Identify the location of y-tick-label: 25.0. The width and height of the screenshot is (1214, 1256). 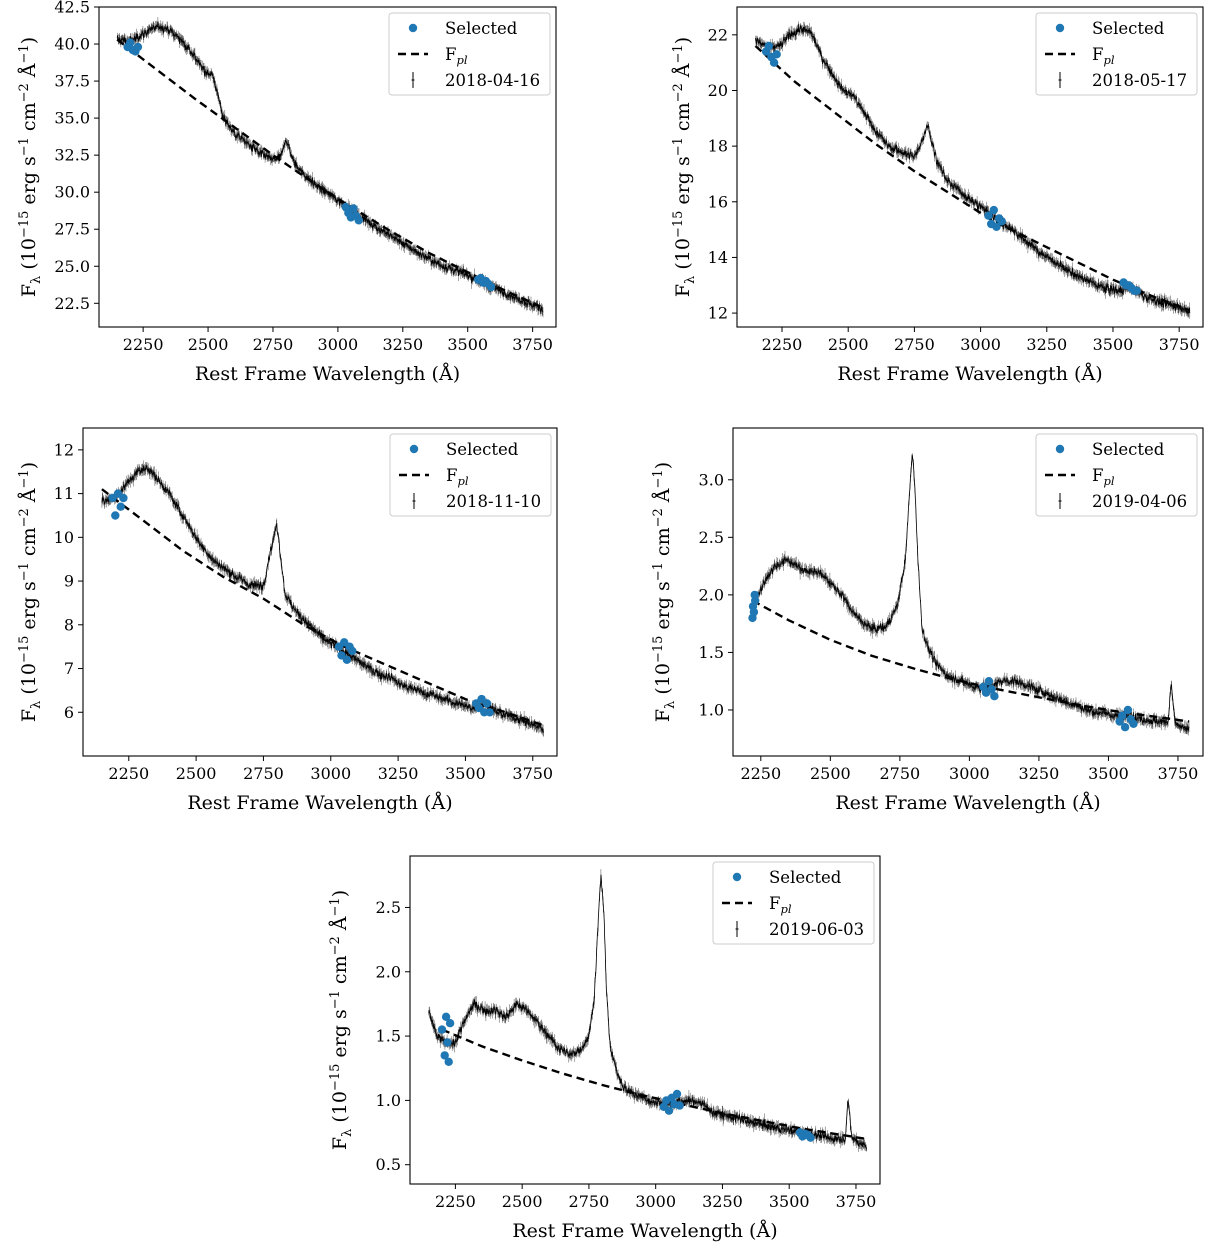
(72, 266).